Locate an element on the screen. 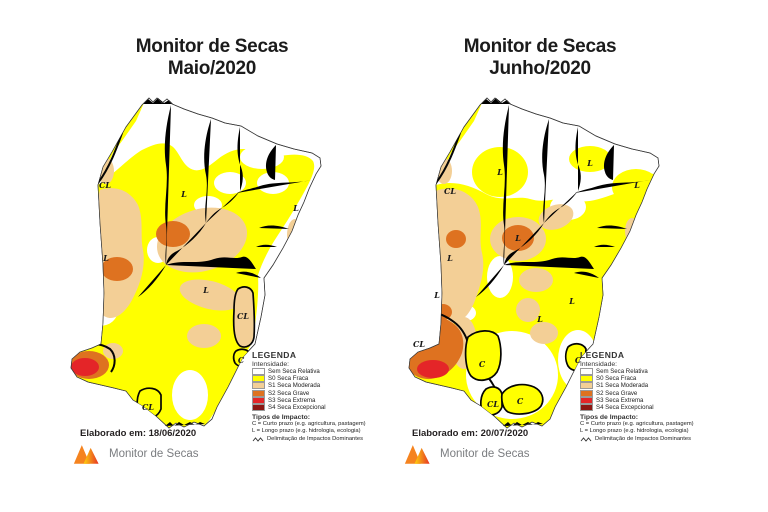  map-labels-1: CL L L L L L L L L CL C CL C C is located at coordinates (526, 283).